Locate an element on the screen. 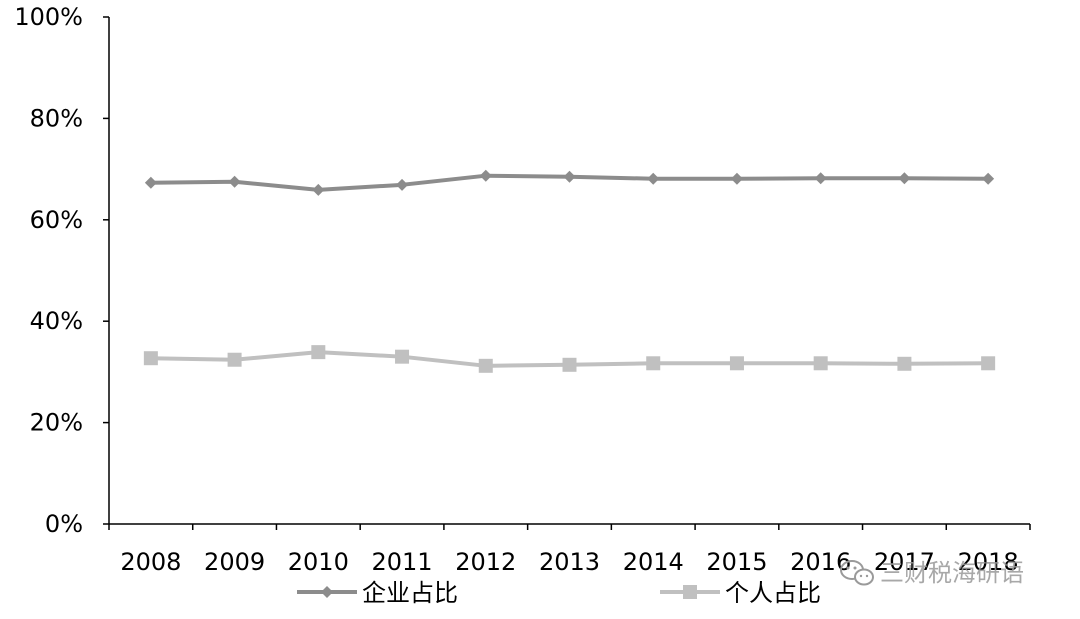 The image size is (1080, 619). x-tick-label: 2008 is located at coordinates (150, 562).